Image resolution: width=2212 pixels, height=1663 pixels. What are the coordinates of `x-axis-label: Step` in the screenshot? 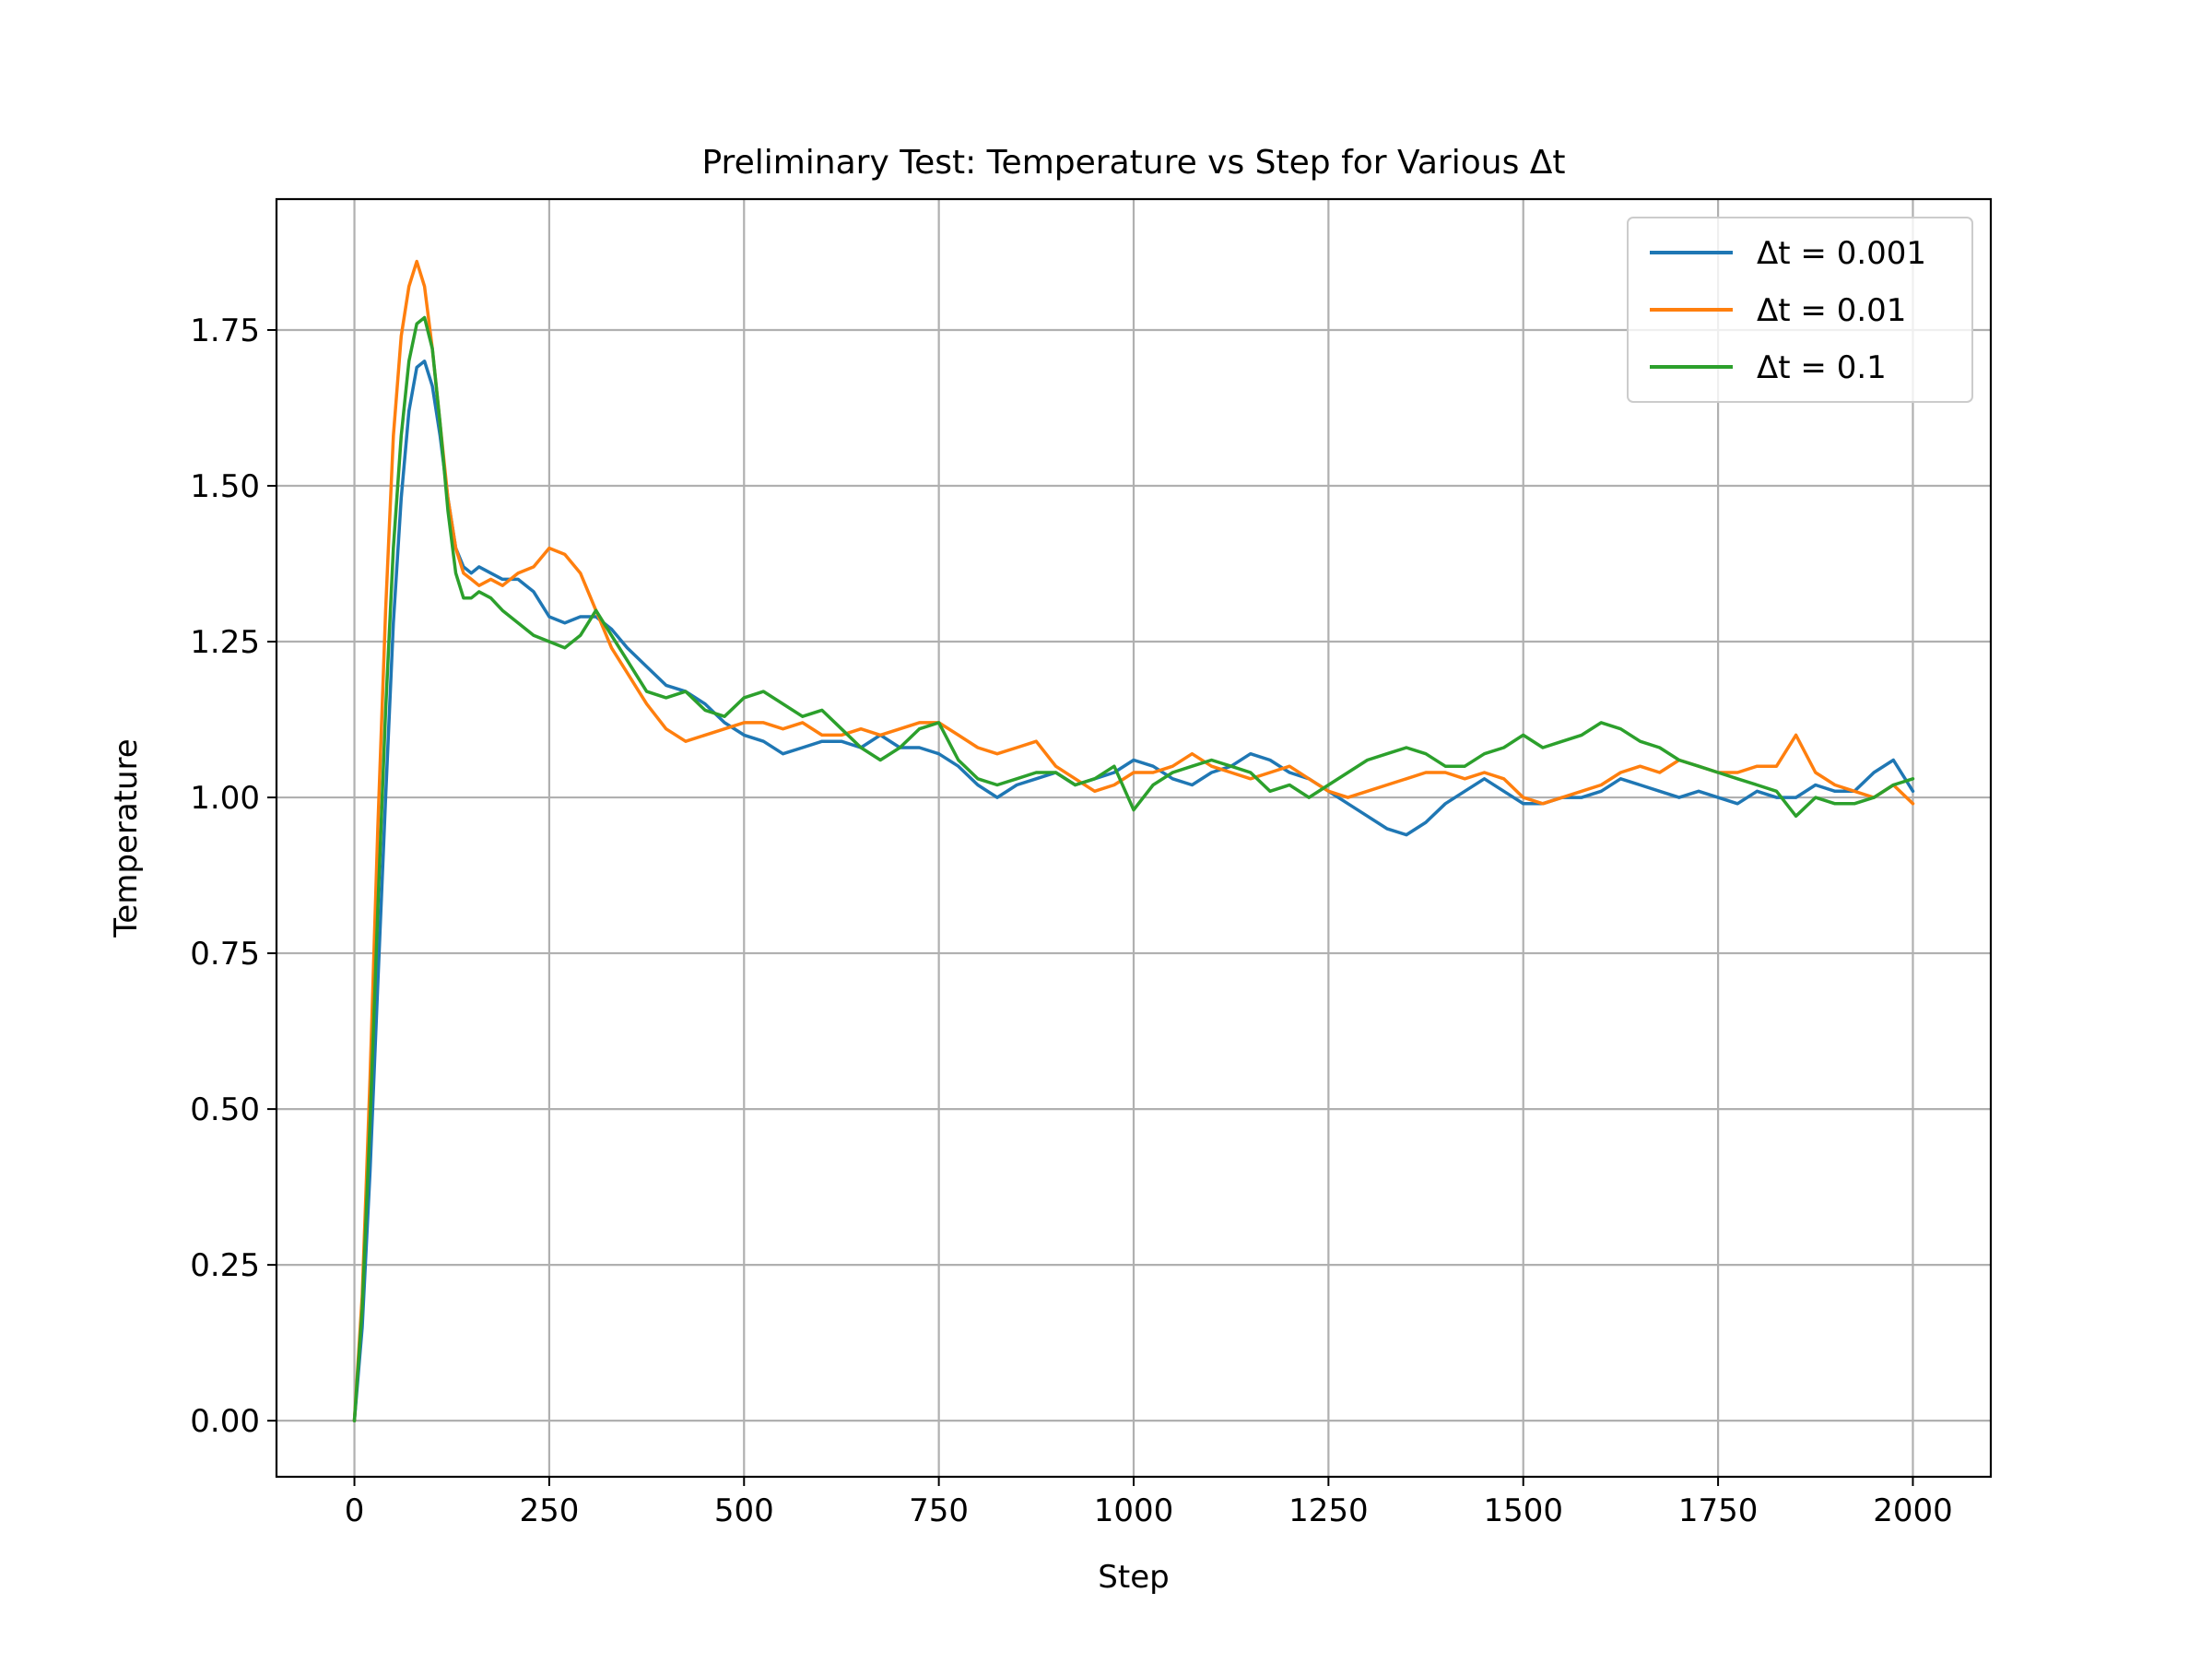 It's located at (1133, 1577).